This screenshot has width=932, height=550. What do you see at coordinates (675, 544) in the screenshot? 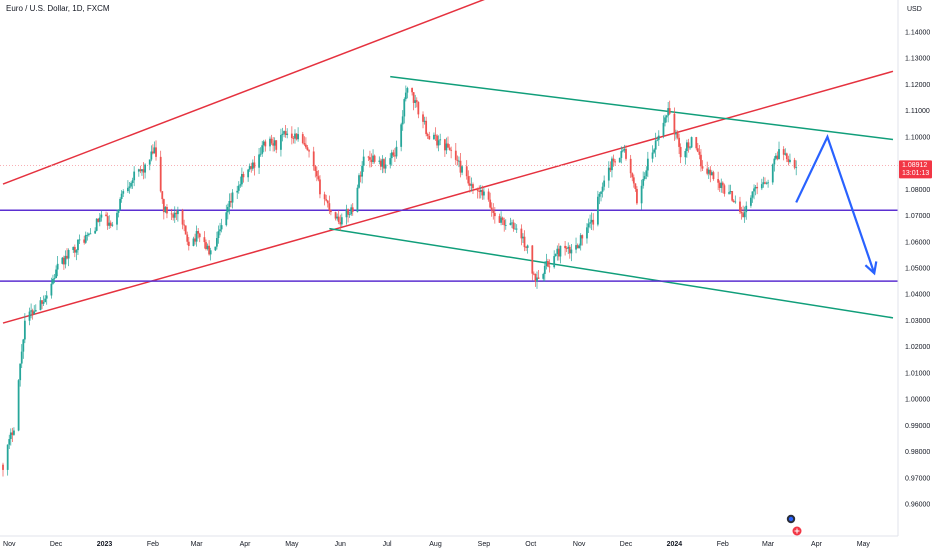
I see `x-tick-label: 2024` at bounding box center [675, 544].